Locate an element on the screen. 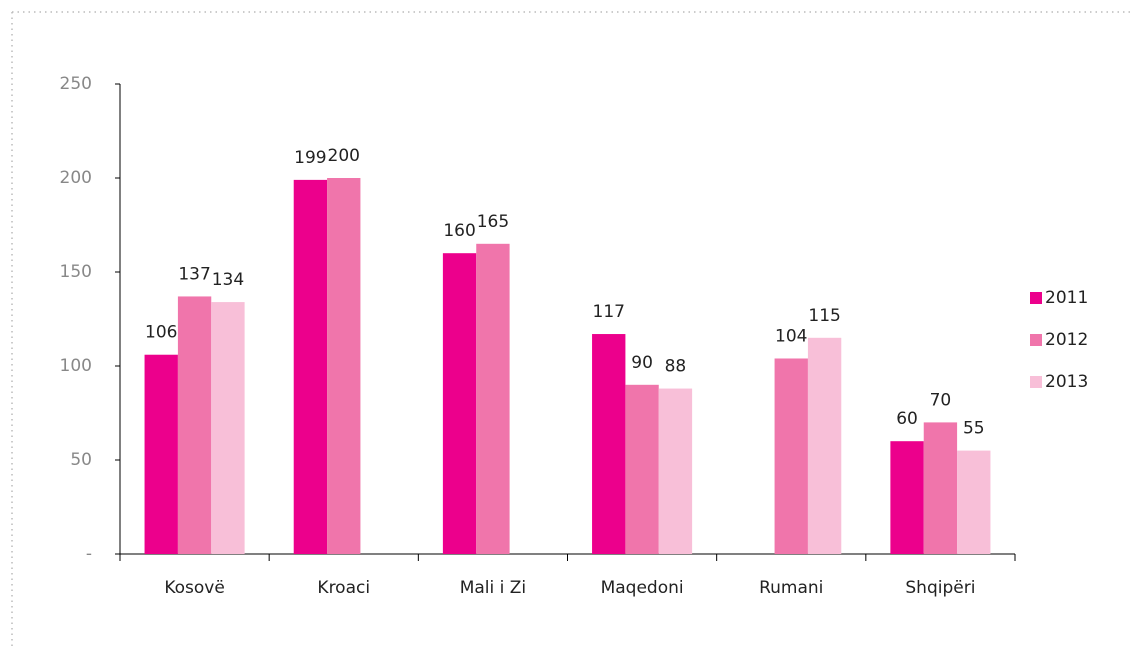  data-label: 60 is located at coordinates (907, 419).